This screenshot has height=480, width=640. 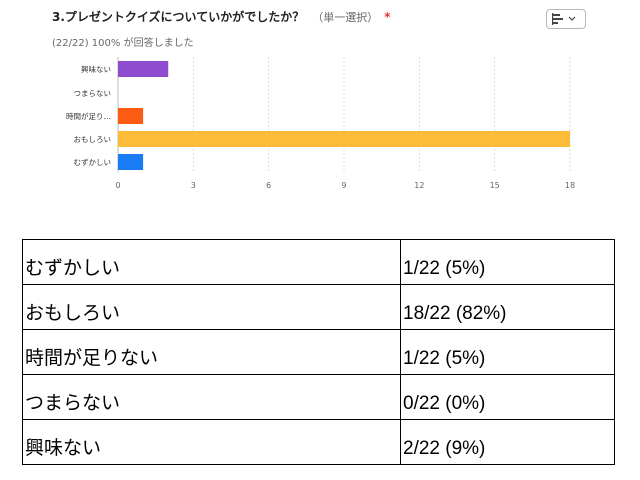 I want to click on option-label: 時間が足りない, so click(x=92, y=358).